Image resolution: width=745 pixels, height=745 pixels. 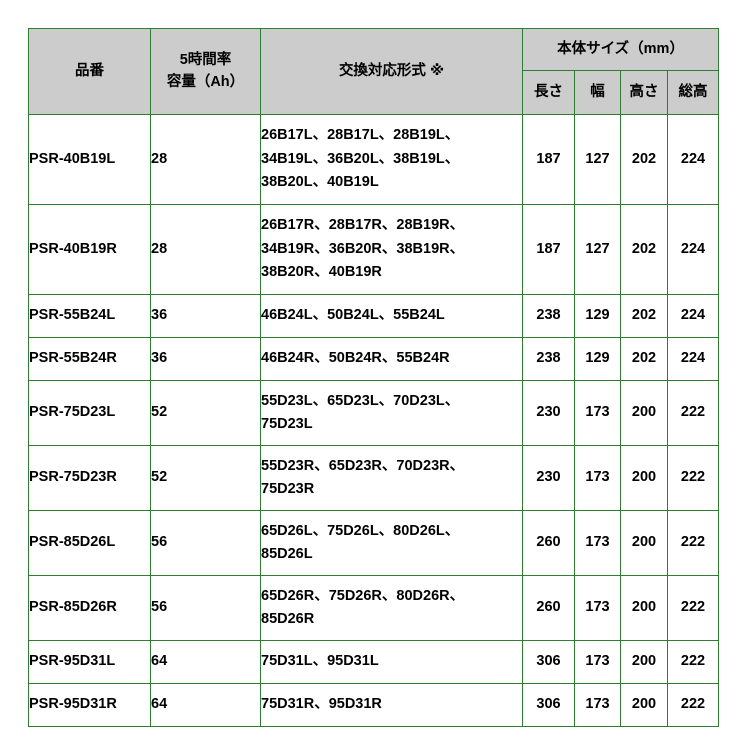 I want to click on cell-part-number: PSR-40B19R, so click(x=89, y=249).